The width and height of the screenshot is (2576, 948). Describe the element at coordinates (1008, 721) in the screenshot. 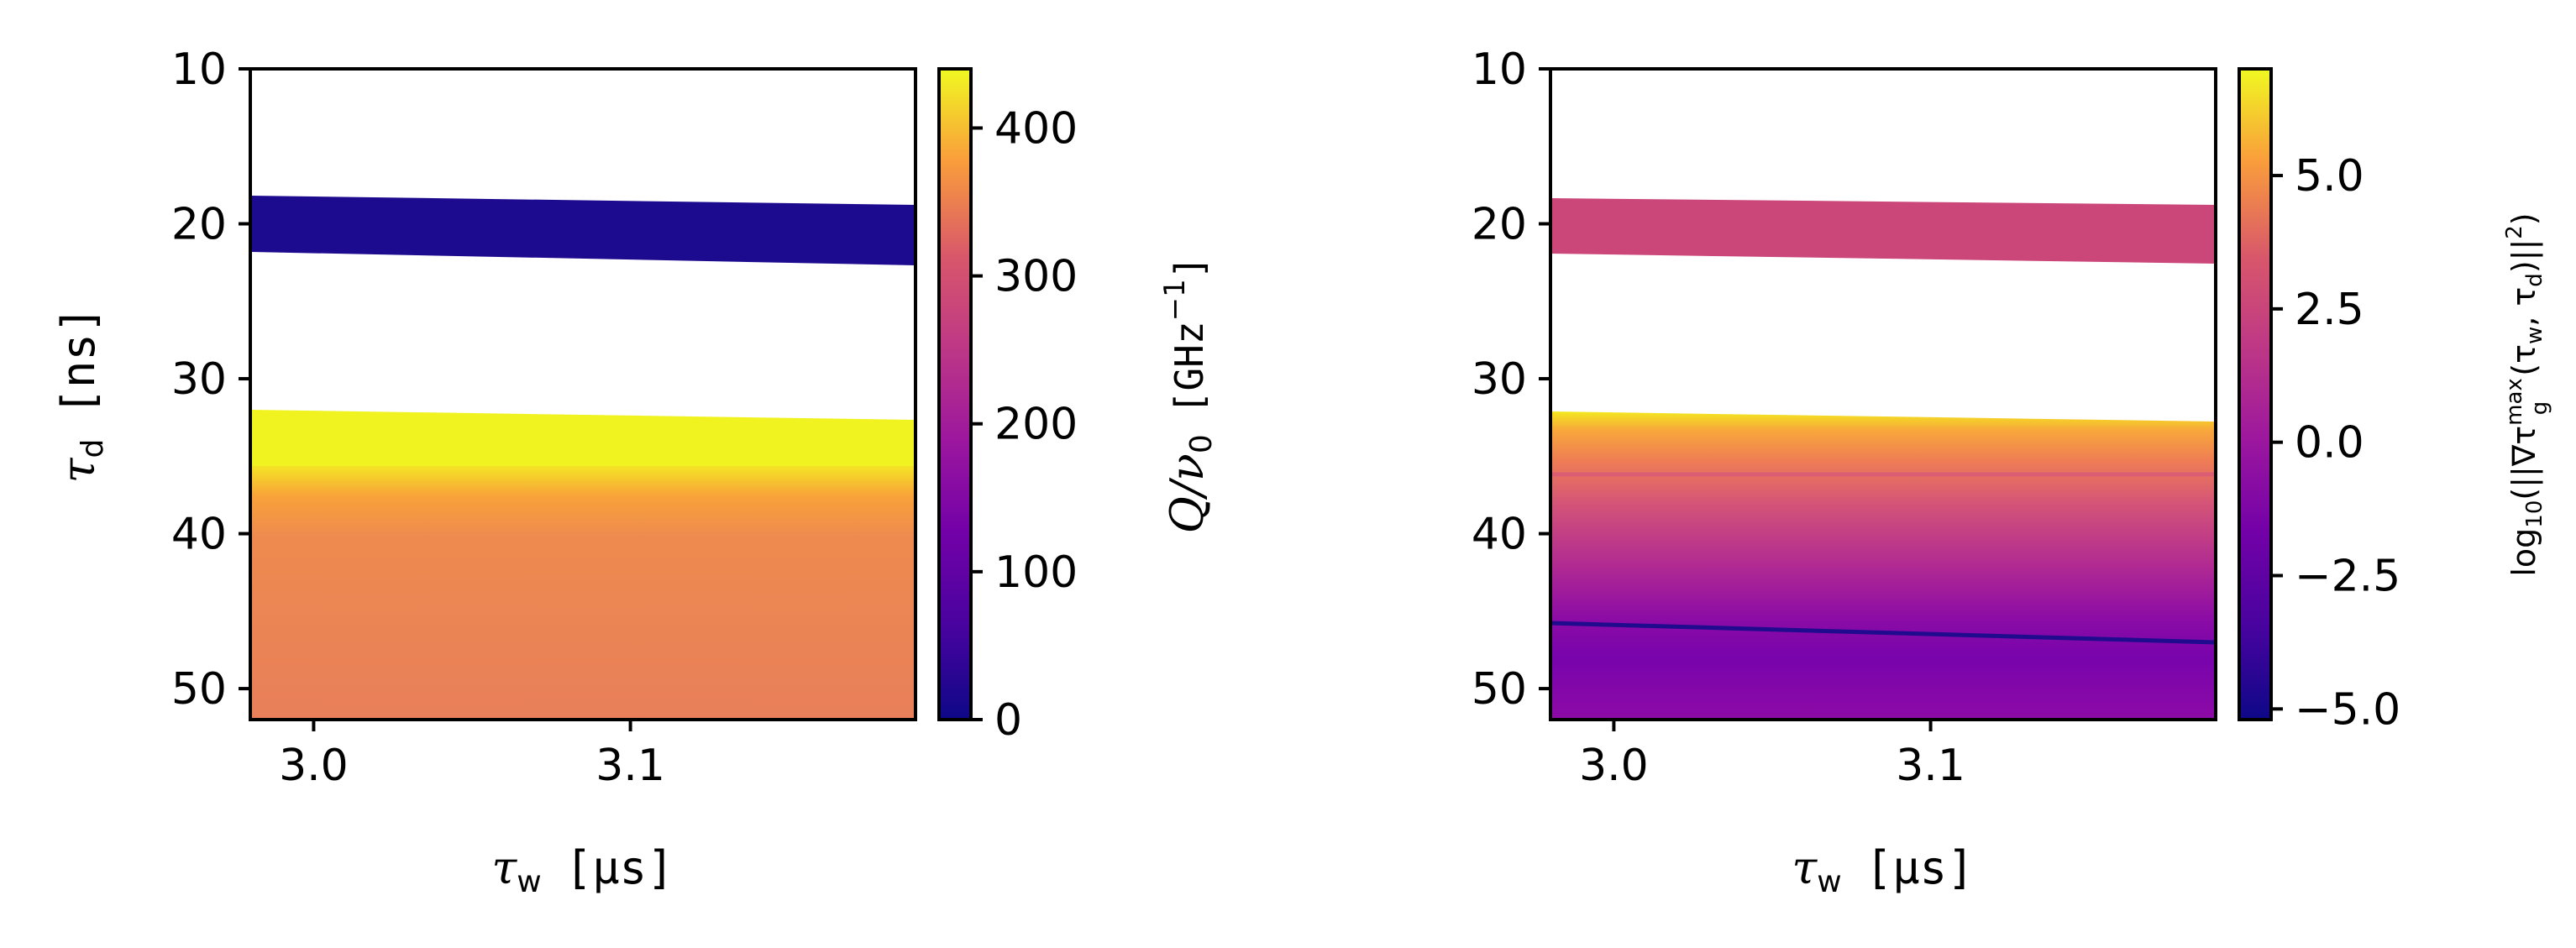

I see `left-cb-tick-label-0: 0` at that location.